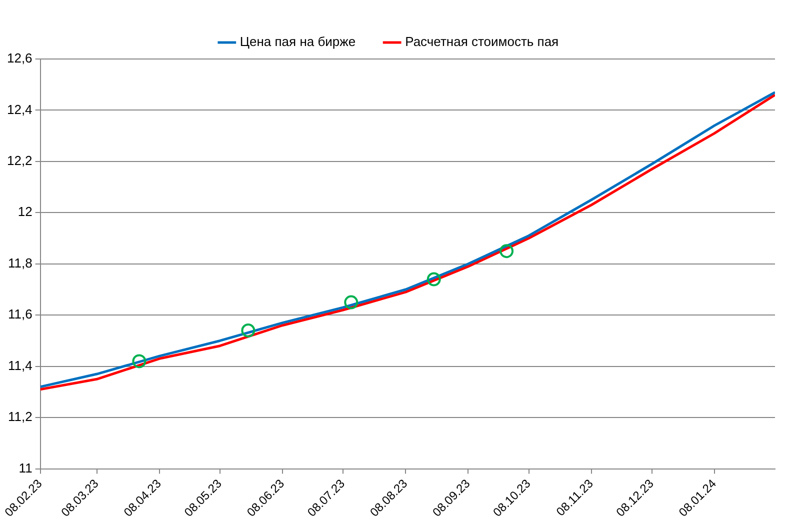 The width and height of the screenshot is (795, 525). What do you see at coordinates (25, 468) in the screenshot?
I see `y-tick-label: 11` at bounding box center [25, 468].